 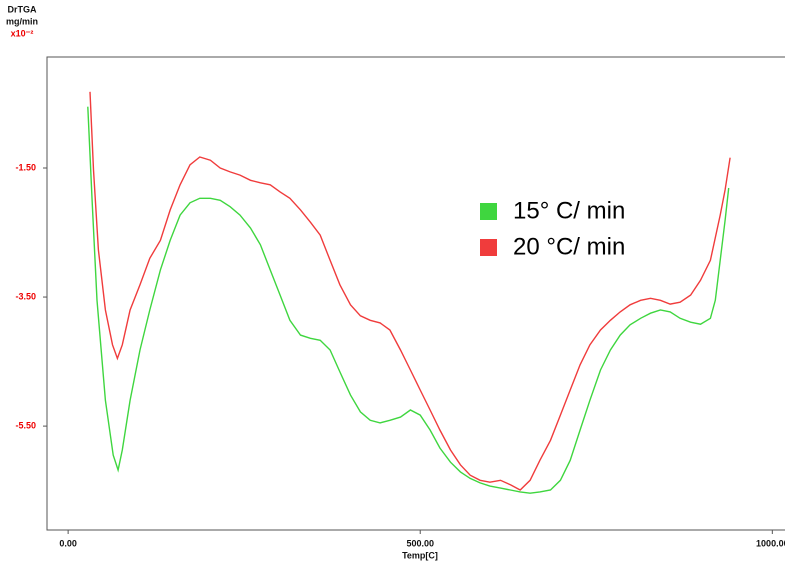 What do you see at coordinates (569, 210) in the screenshot?
I see `legend-label: 15° C/ min` at bounding box center [569, 210].